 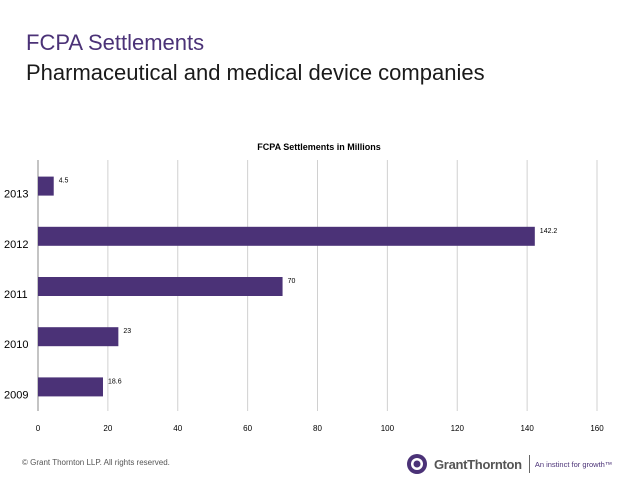 I want to click on logo-divider, so click(x=529, y=464).